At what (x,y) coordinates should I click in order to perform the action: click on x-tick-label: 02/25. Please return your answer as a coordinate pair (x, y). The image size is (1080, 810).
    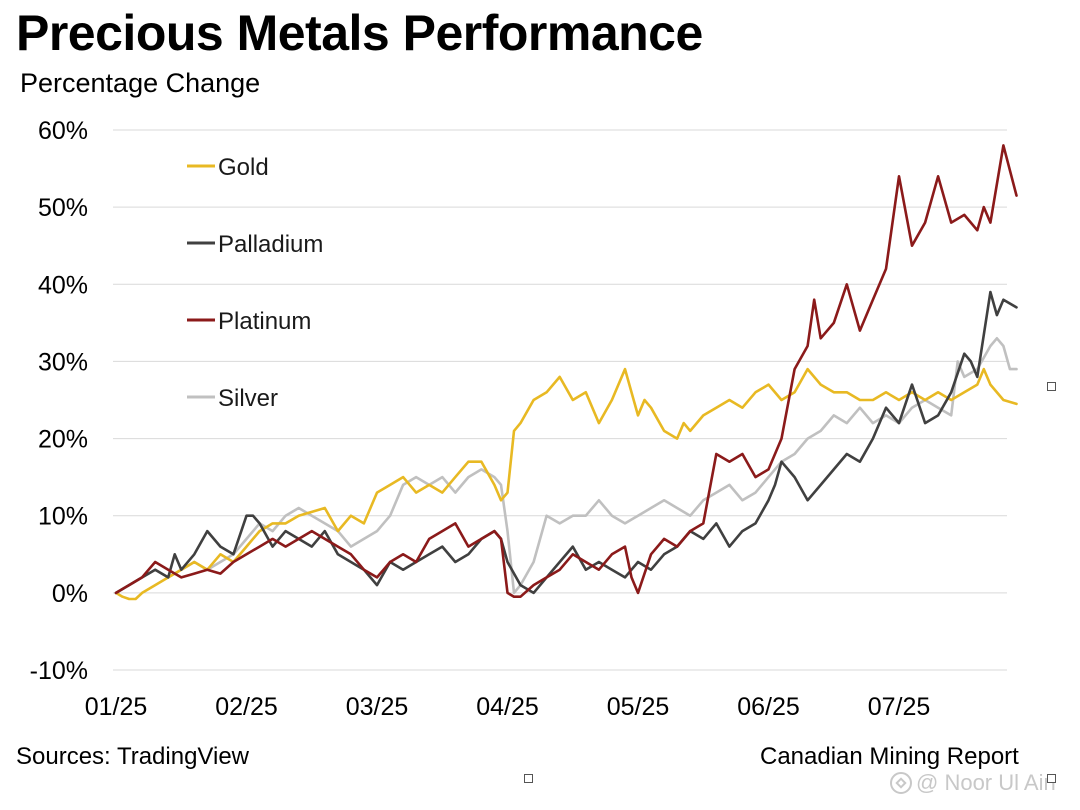
    Looking at the image, I should click on (246, 707).